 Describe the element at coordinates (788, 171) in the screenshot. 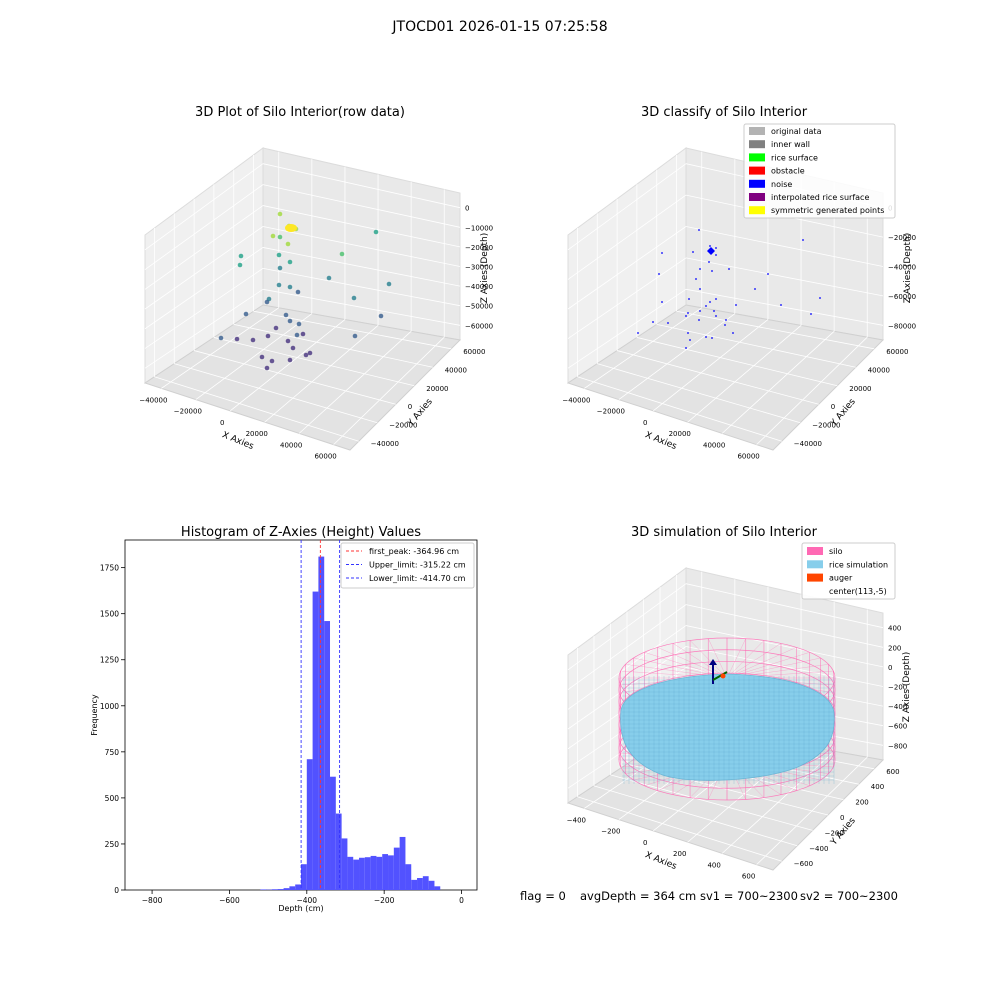

I see `legend-label: obstacle` at that location.